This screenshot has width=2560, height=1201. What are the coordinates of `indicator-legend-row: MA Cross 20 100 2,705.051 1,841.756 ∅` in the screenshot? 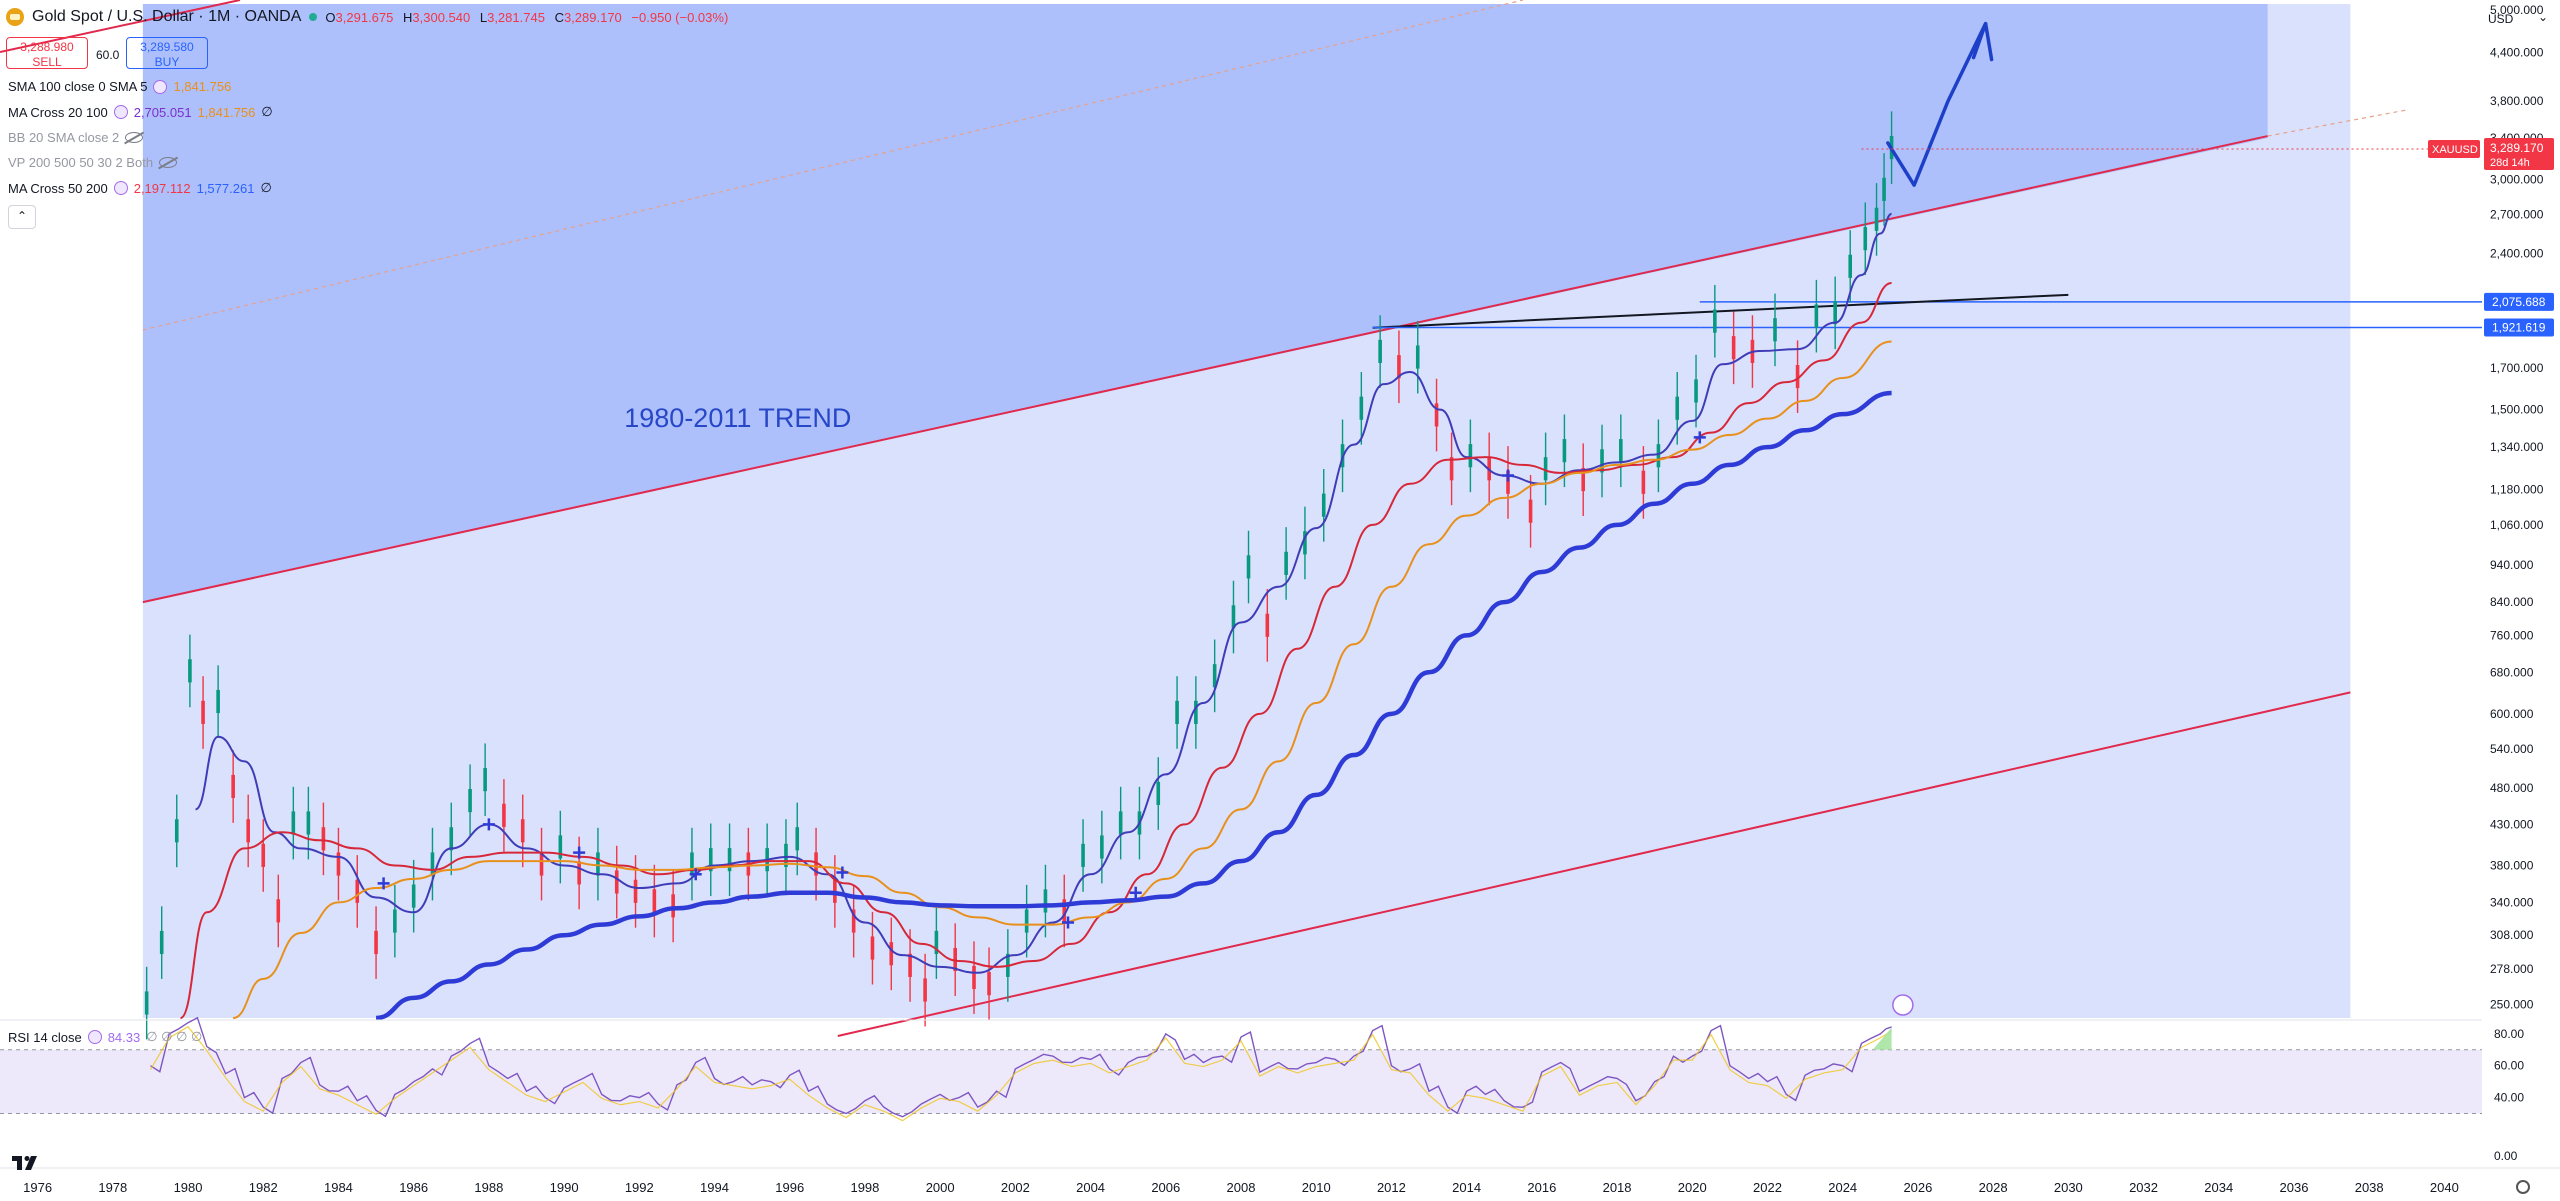 It's located at (140, 112).